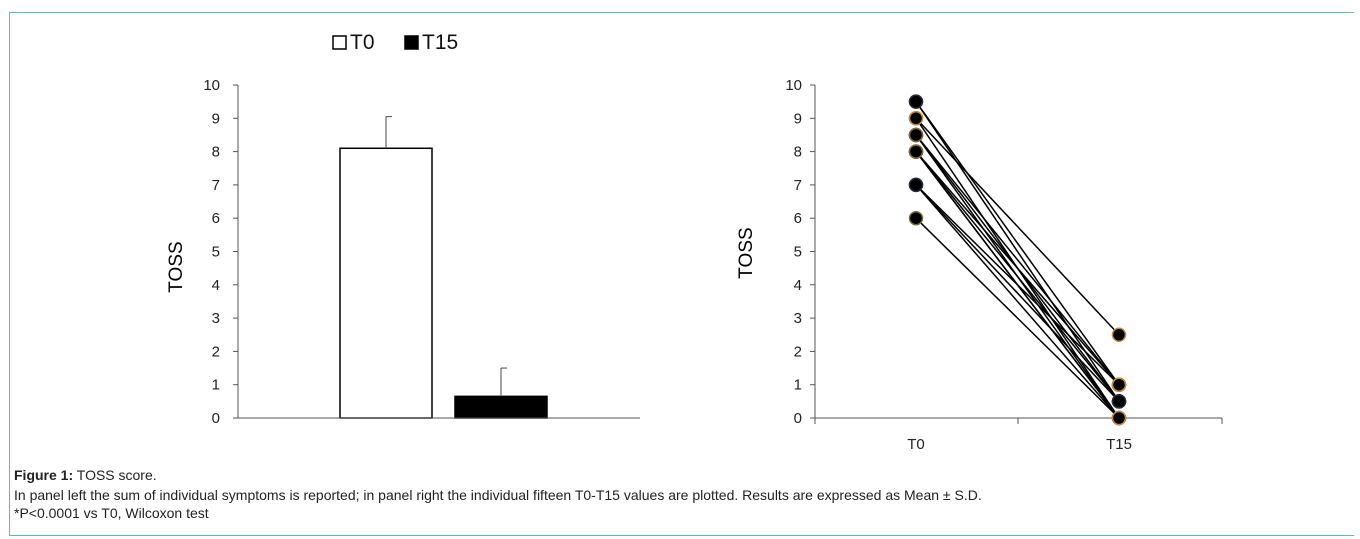 Image resolution: width=1360 pixels, height=539 pixels. I want to click on legend-label-T0: T0, so click(362, 42).